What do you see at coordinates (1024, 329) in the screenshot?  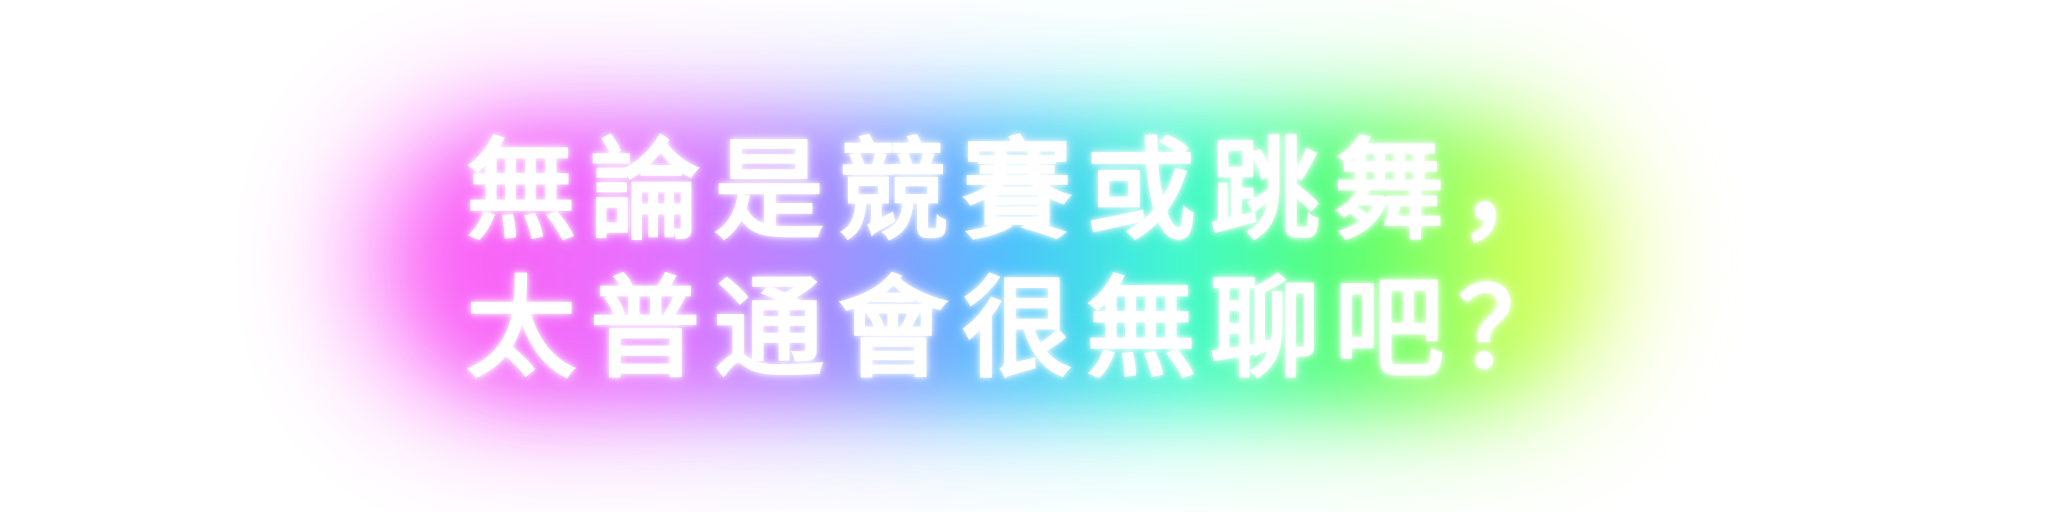 I see `caption-line-2: 太普通會很無聊吧？` at bounding box center [1024, 329].